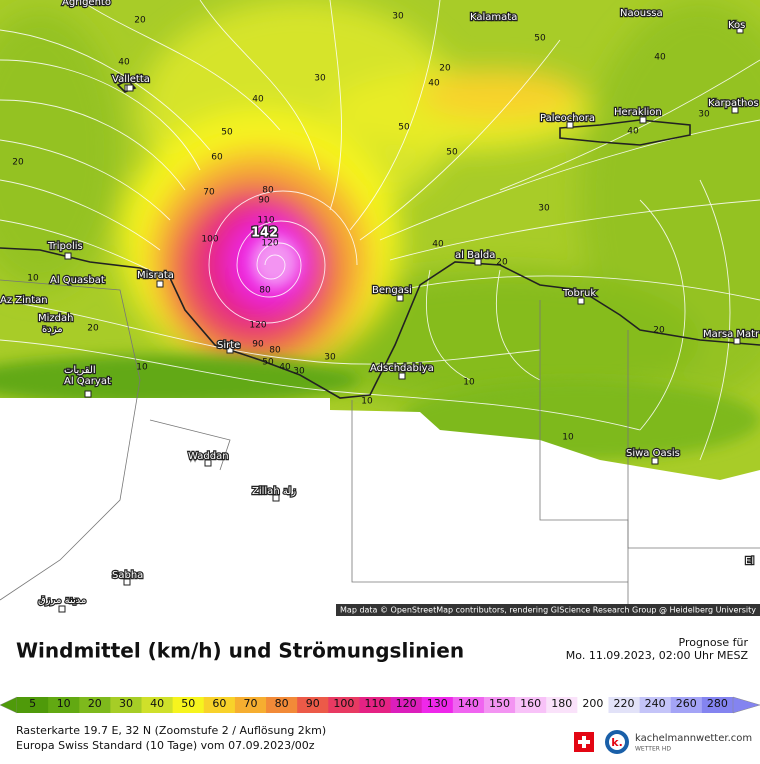  Describe the element at coordinates (131, 79) in the screenshot. I see `place-label: Valletta` at that location.